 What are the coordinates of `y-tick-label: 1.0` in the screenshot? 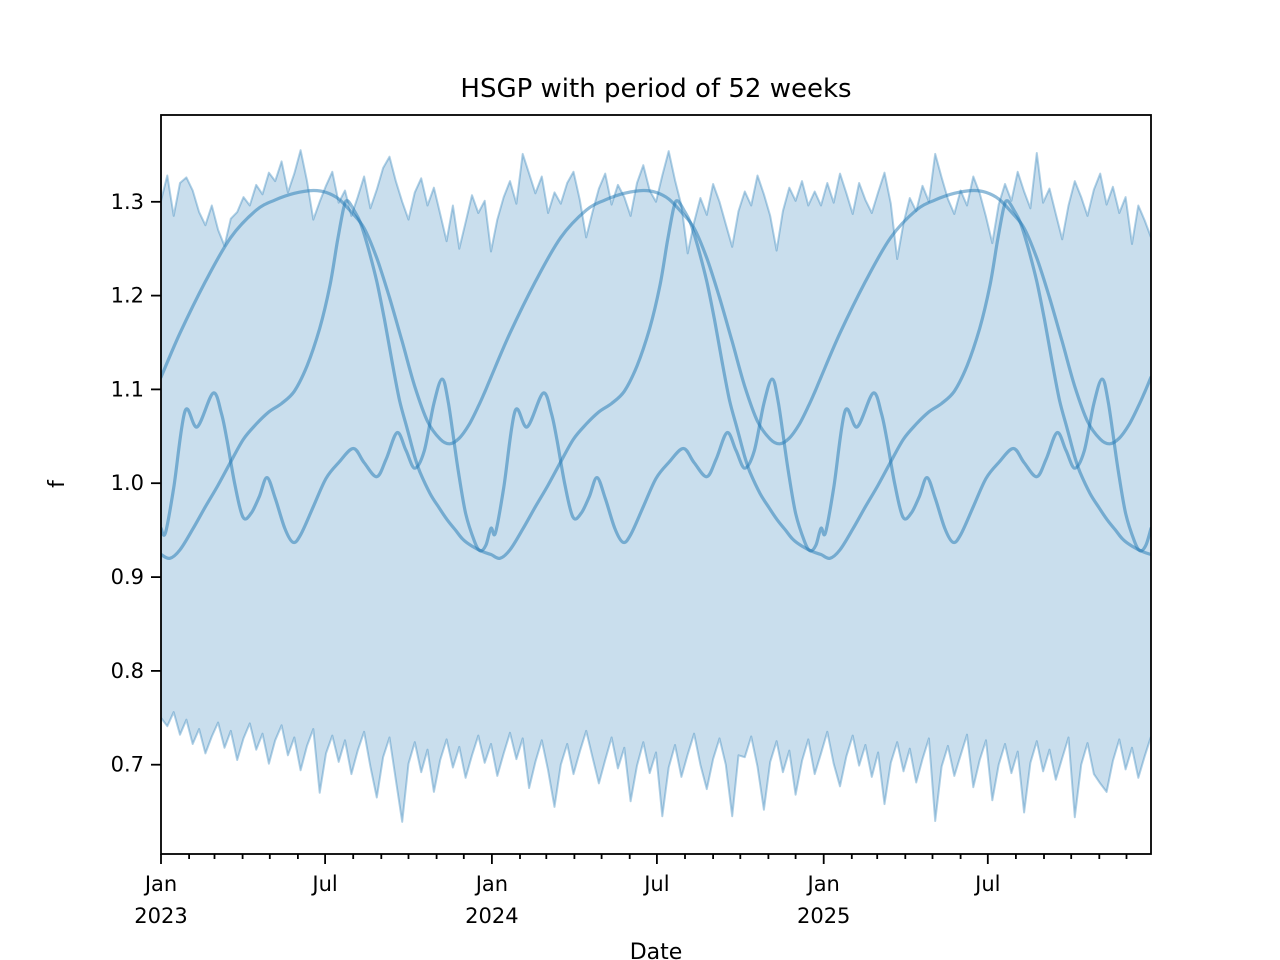 It's located at (127, 483).